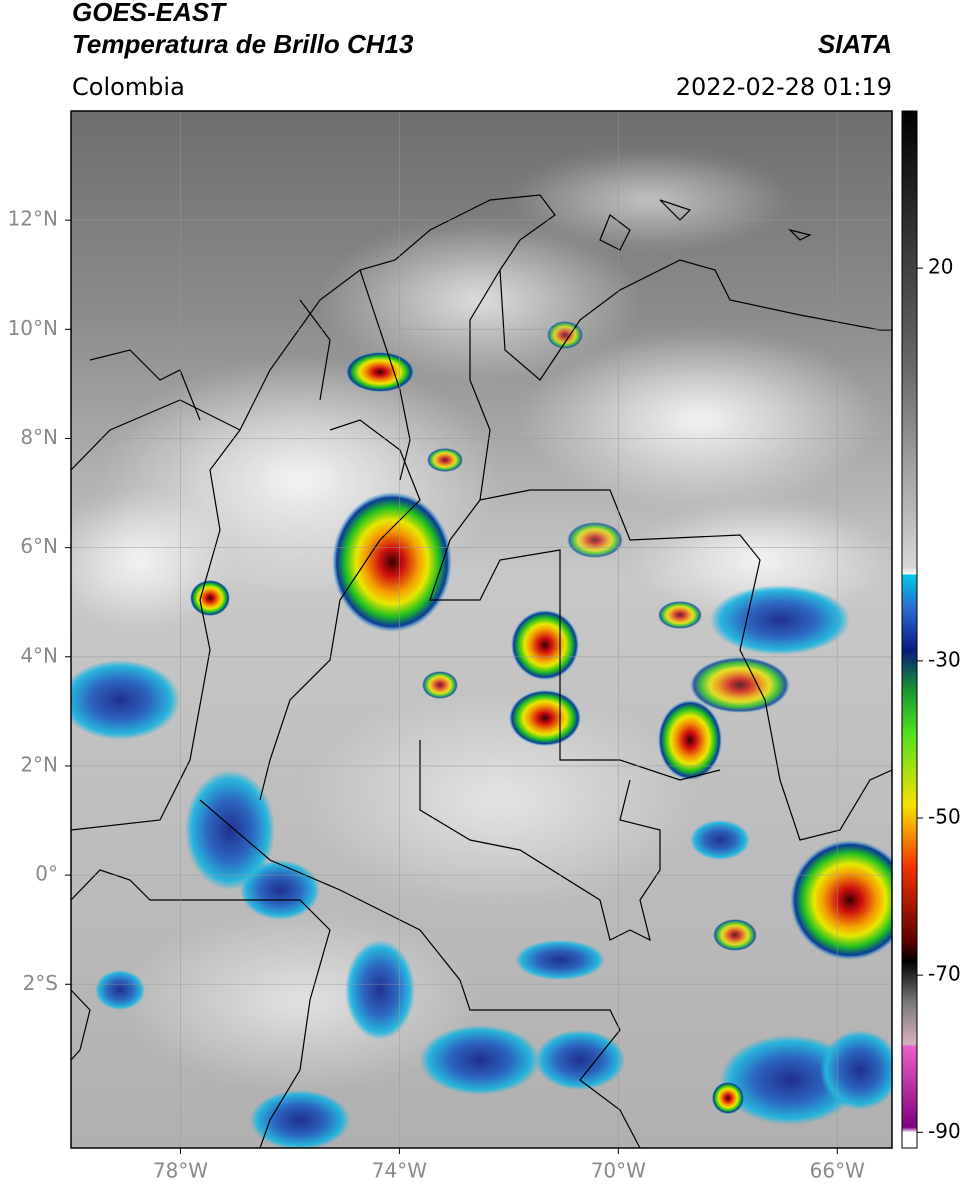 The image size is (966, 1194). I want to click on y-tick-label: 10°N, so click(33, 328).